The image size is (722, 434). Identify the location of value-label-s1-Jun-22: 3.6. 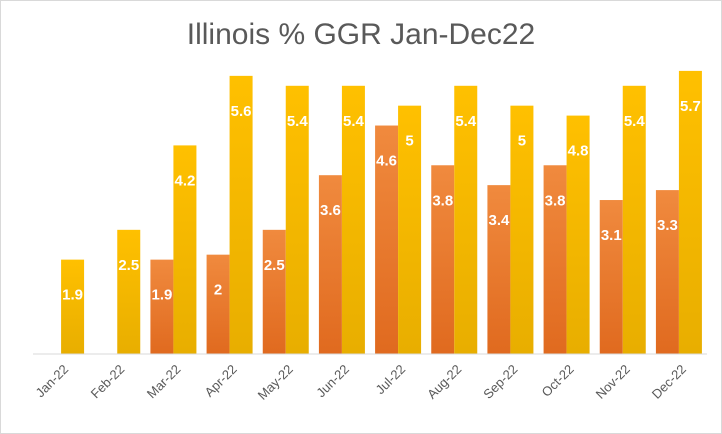
(330, 210).